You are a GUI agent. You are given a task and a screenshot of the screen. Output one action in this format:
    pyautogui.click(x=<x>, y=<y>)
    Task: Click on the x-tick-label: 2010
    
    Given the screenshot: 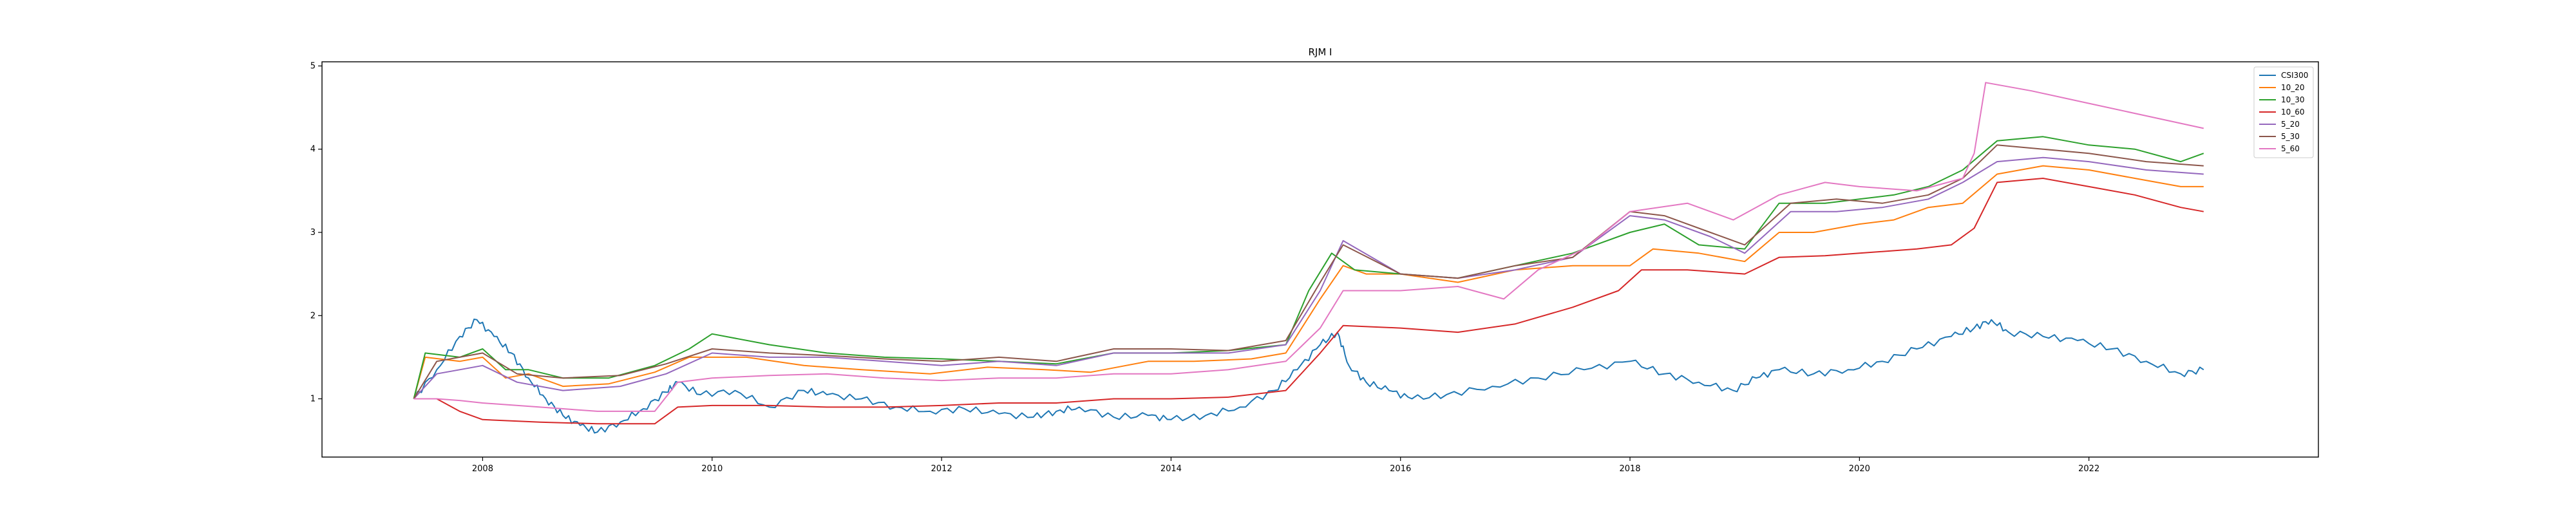 What is the action you would take?
    pyautogui.click(x=712, y=469)
    